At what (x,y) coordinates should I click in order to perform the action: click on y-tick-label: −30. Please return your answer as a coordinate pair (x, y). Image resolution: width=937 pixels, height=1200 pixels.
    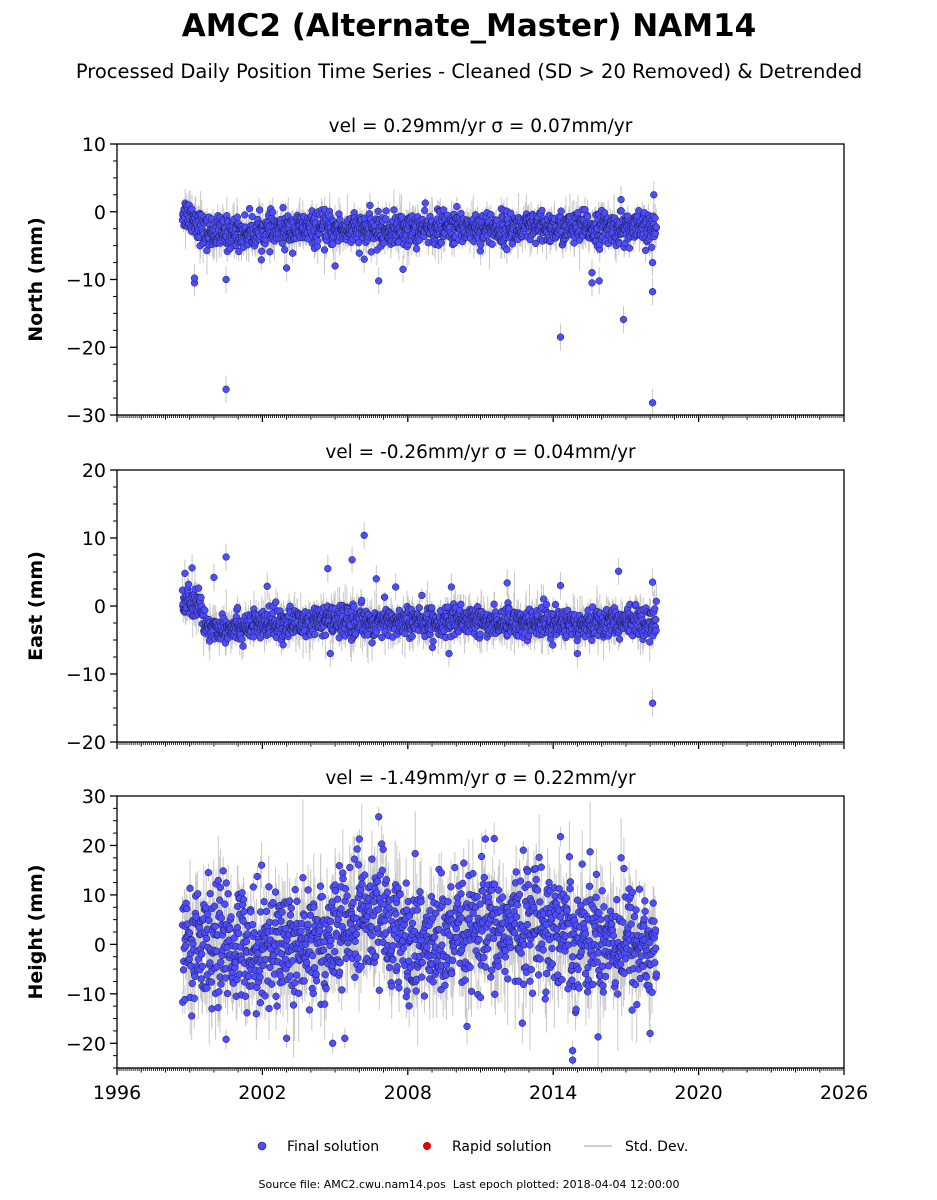
    Looking at the image, I should click on (86, 416).